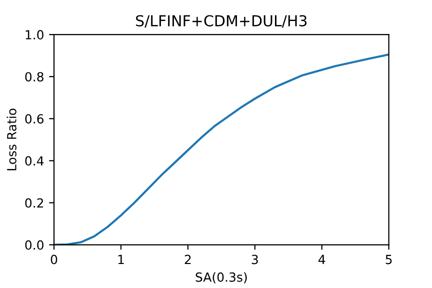  Describe the element at coordinates (34, 77) in the screenshot. I see `y-tick-label: 0.8` at that location.